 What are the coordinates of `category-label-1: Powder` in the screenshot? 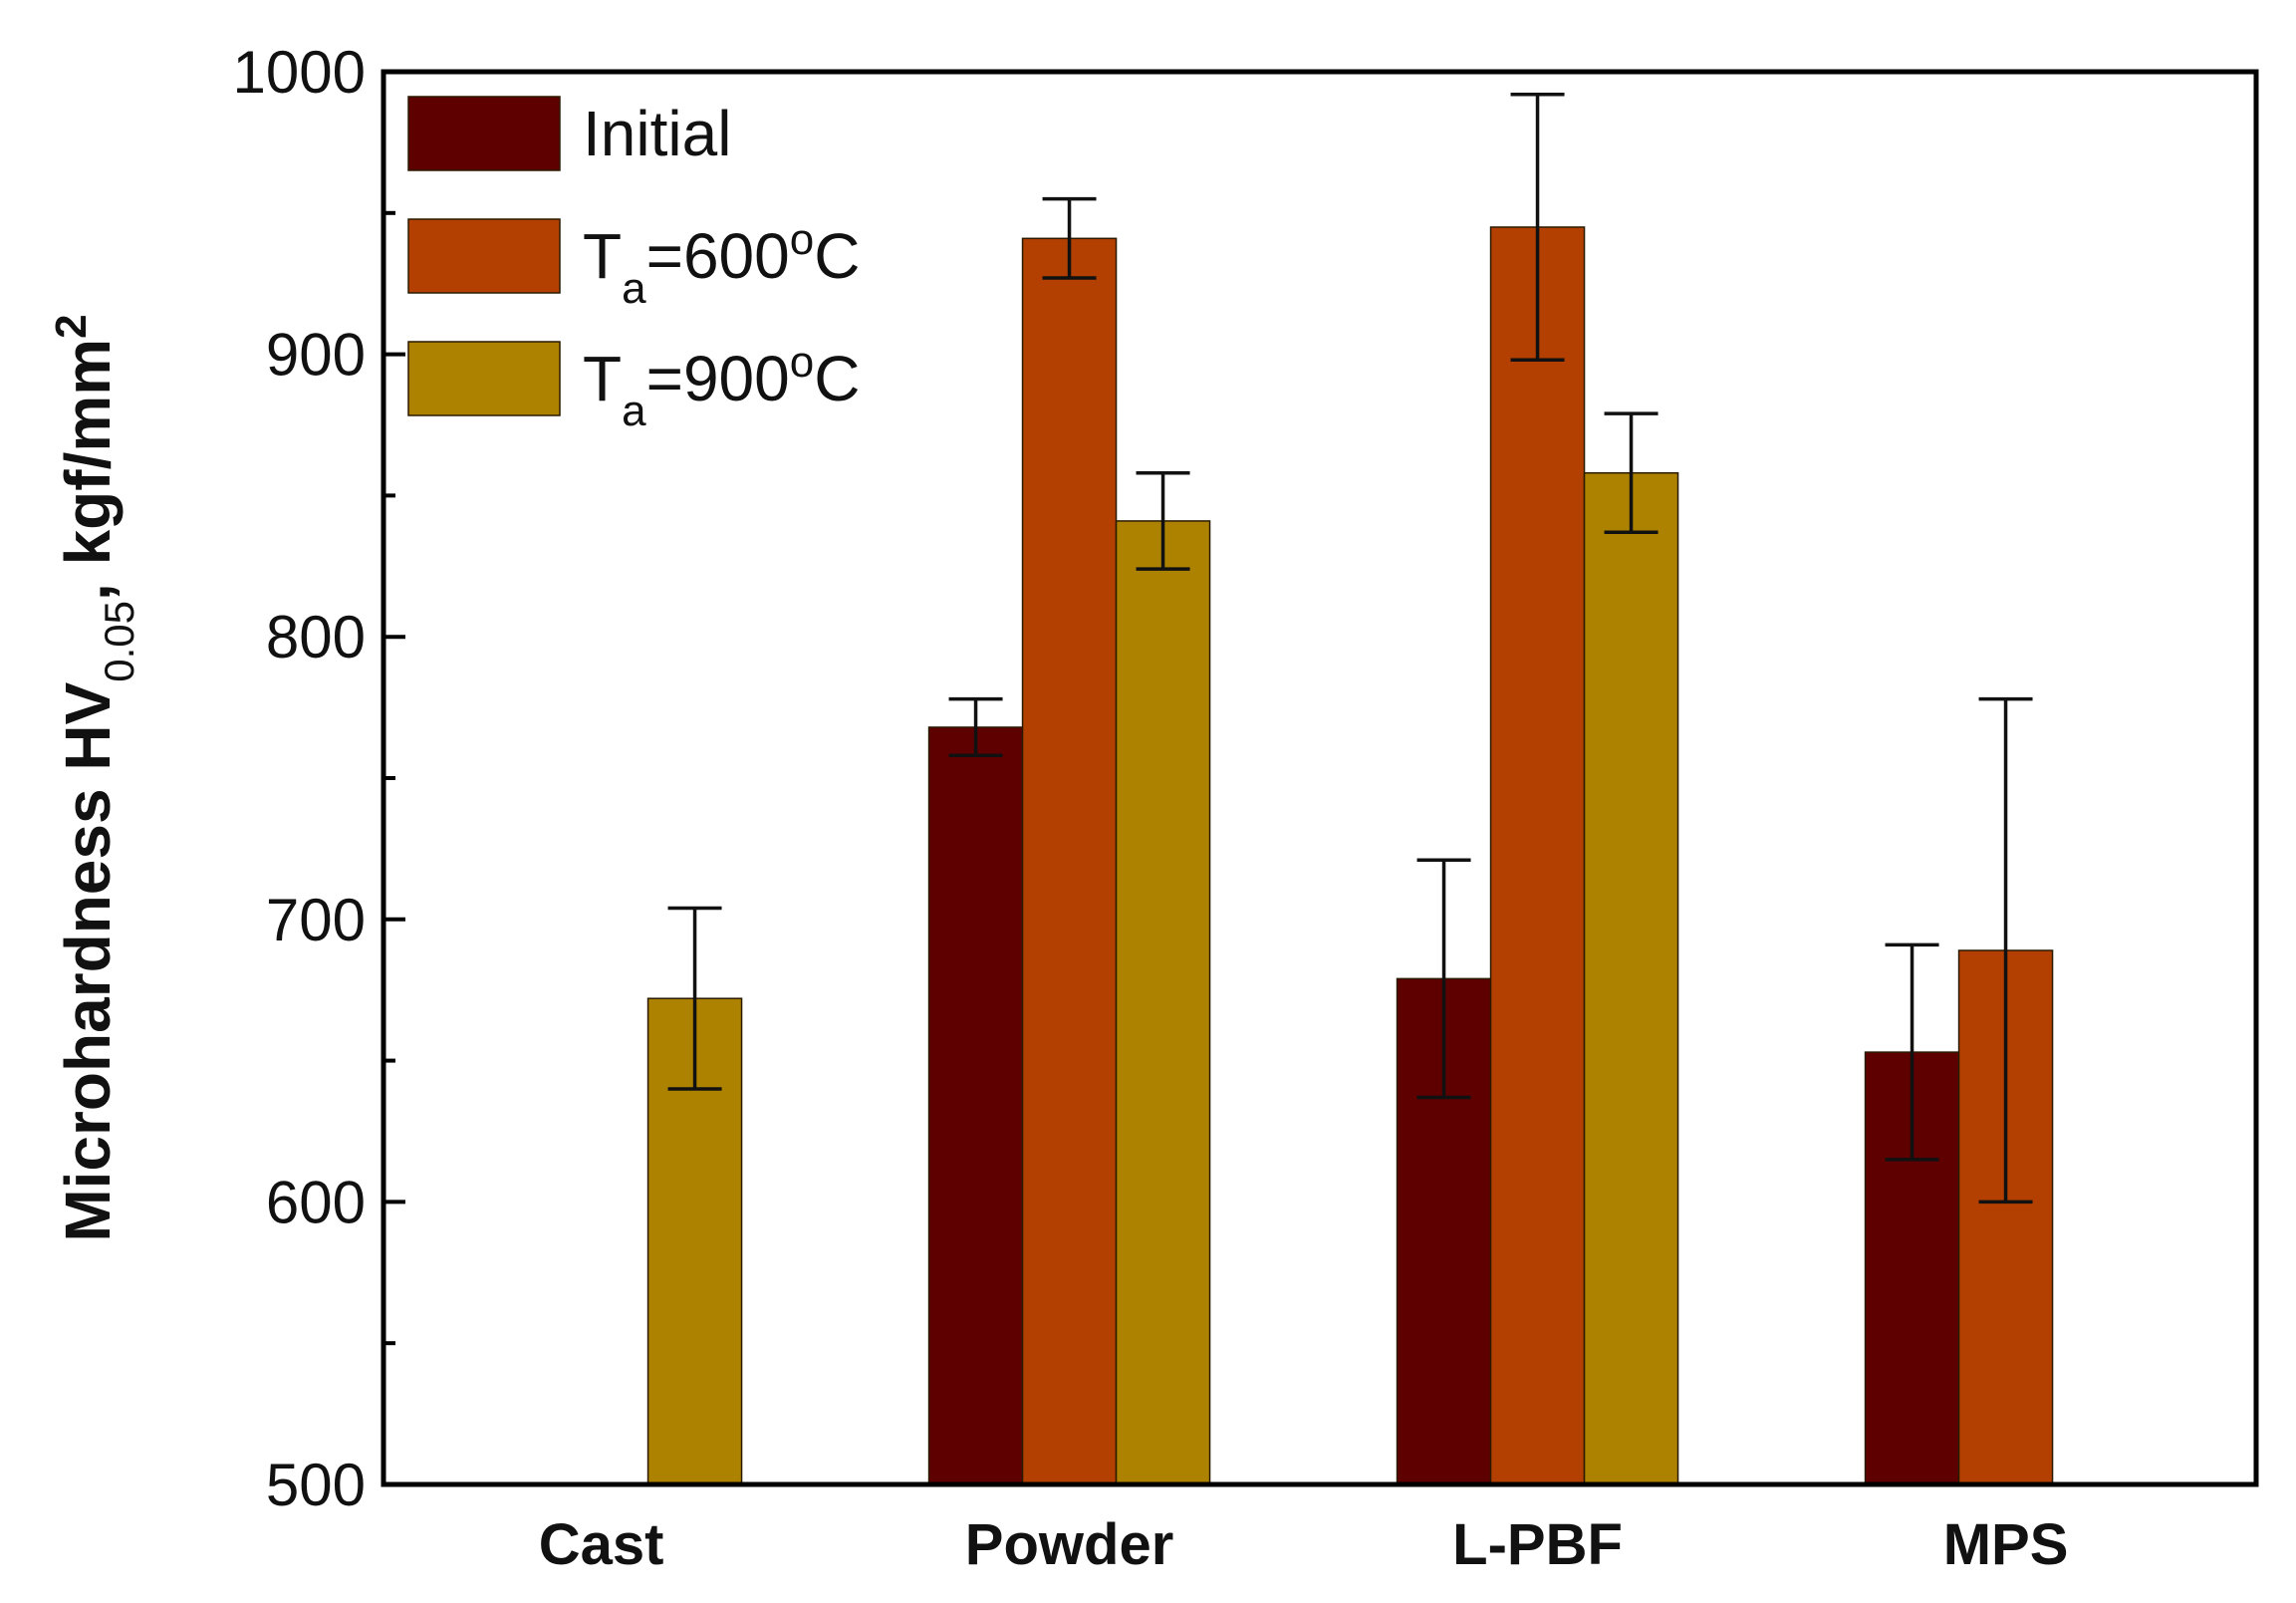 It's located at (1069, 1544).